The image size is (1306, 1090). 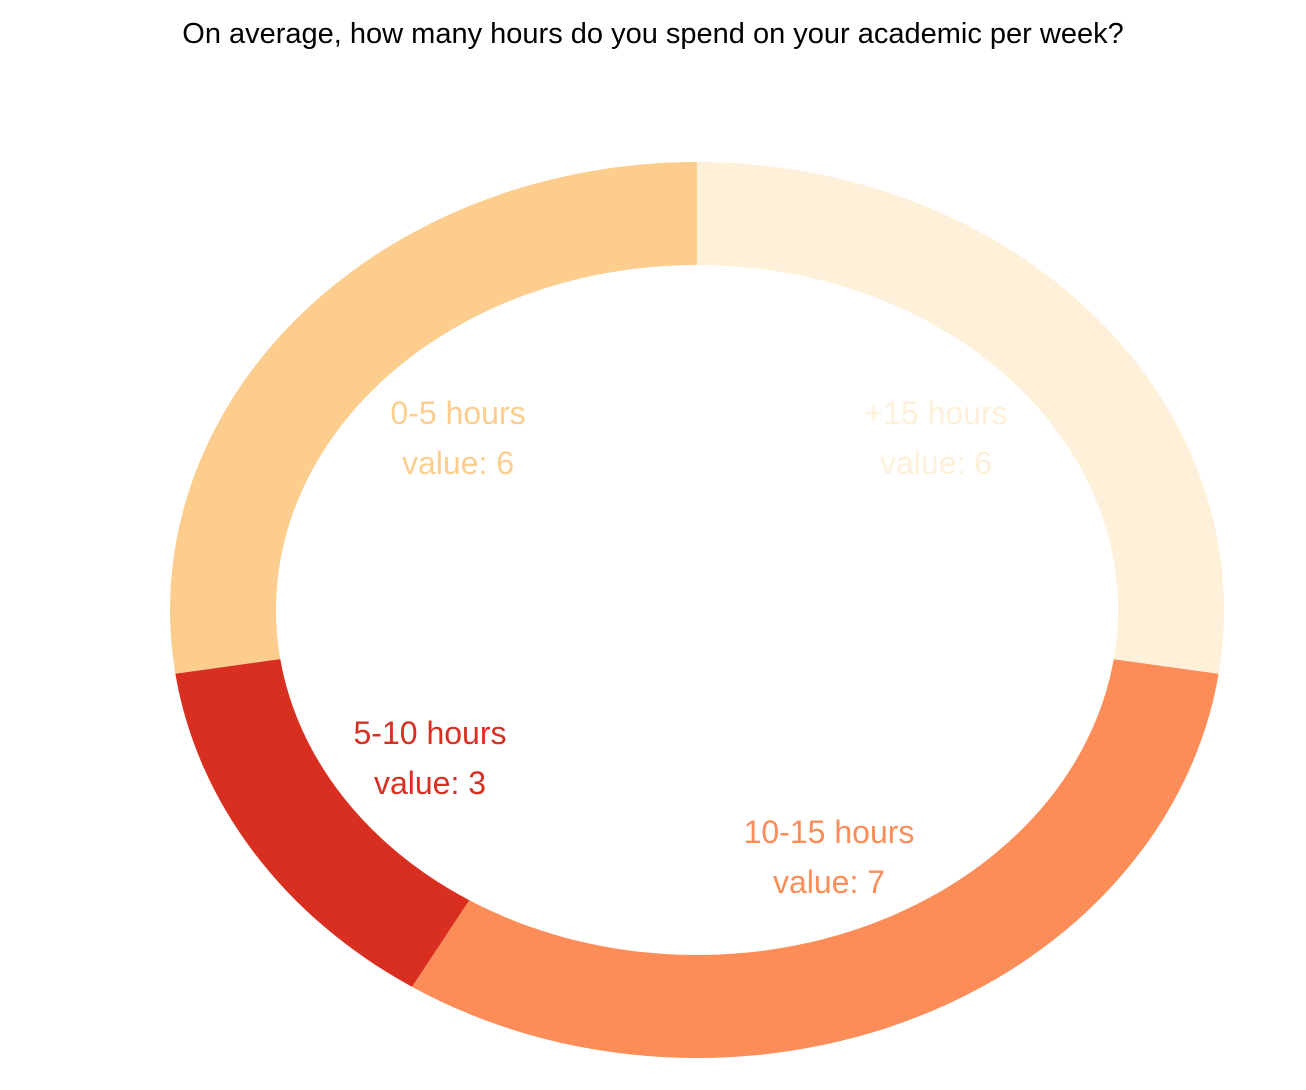 What do you see at coordinates (430, 733) in the screenshot?
I see `slice-label: 5-10 hours` at bounding box center [430, 733].